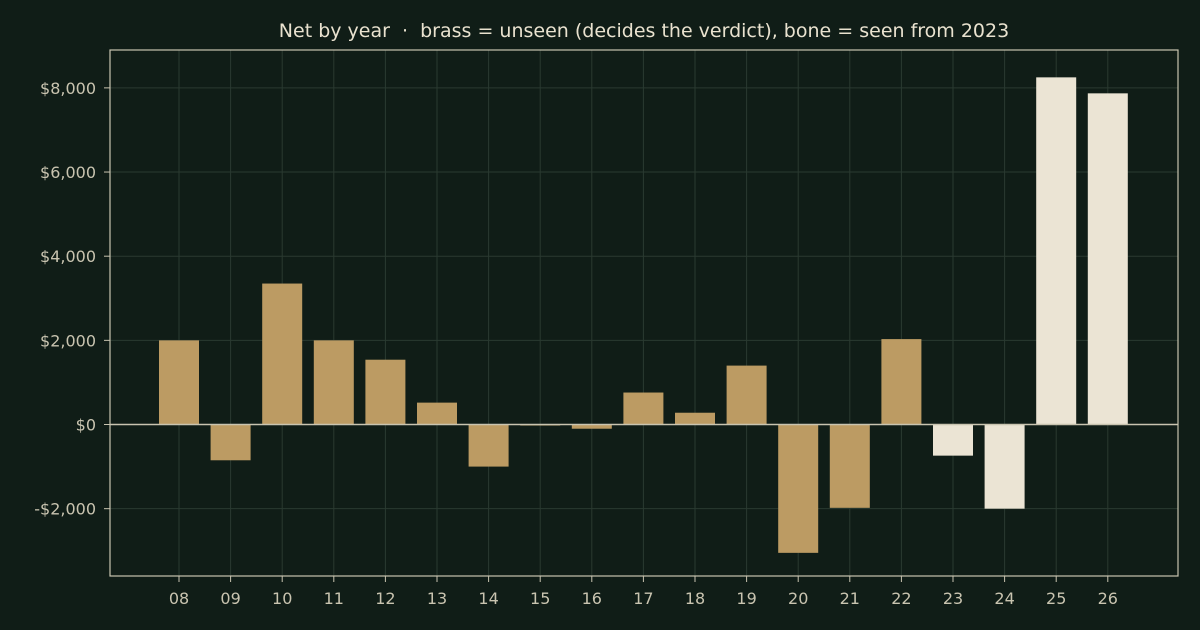  I want to click on x-tick-label: 12, so click(385, 598).